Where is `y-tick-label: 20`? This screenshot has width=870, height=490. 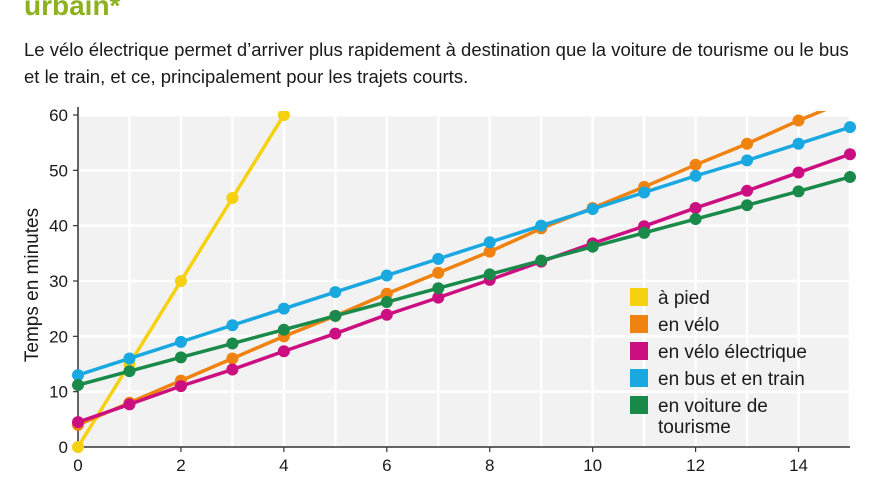
y-tick-label: 20 is located at coordinates (58, 336).